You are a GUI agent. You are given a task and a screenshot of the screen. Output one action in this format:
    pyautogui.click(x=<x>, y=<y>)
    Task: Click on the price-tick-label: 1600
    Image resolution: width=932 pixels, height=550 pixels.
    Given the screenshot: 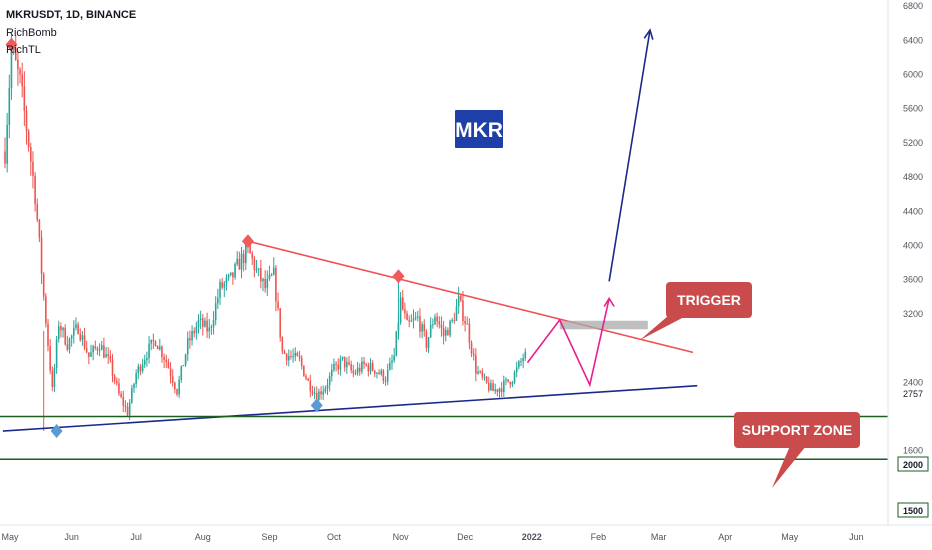 What is the action you would take?
    pyautogui.click(x=913, y=451)
    